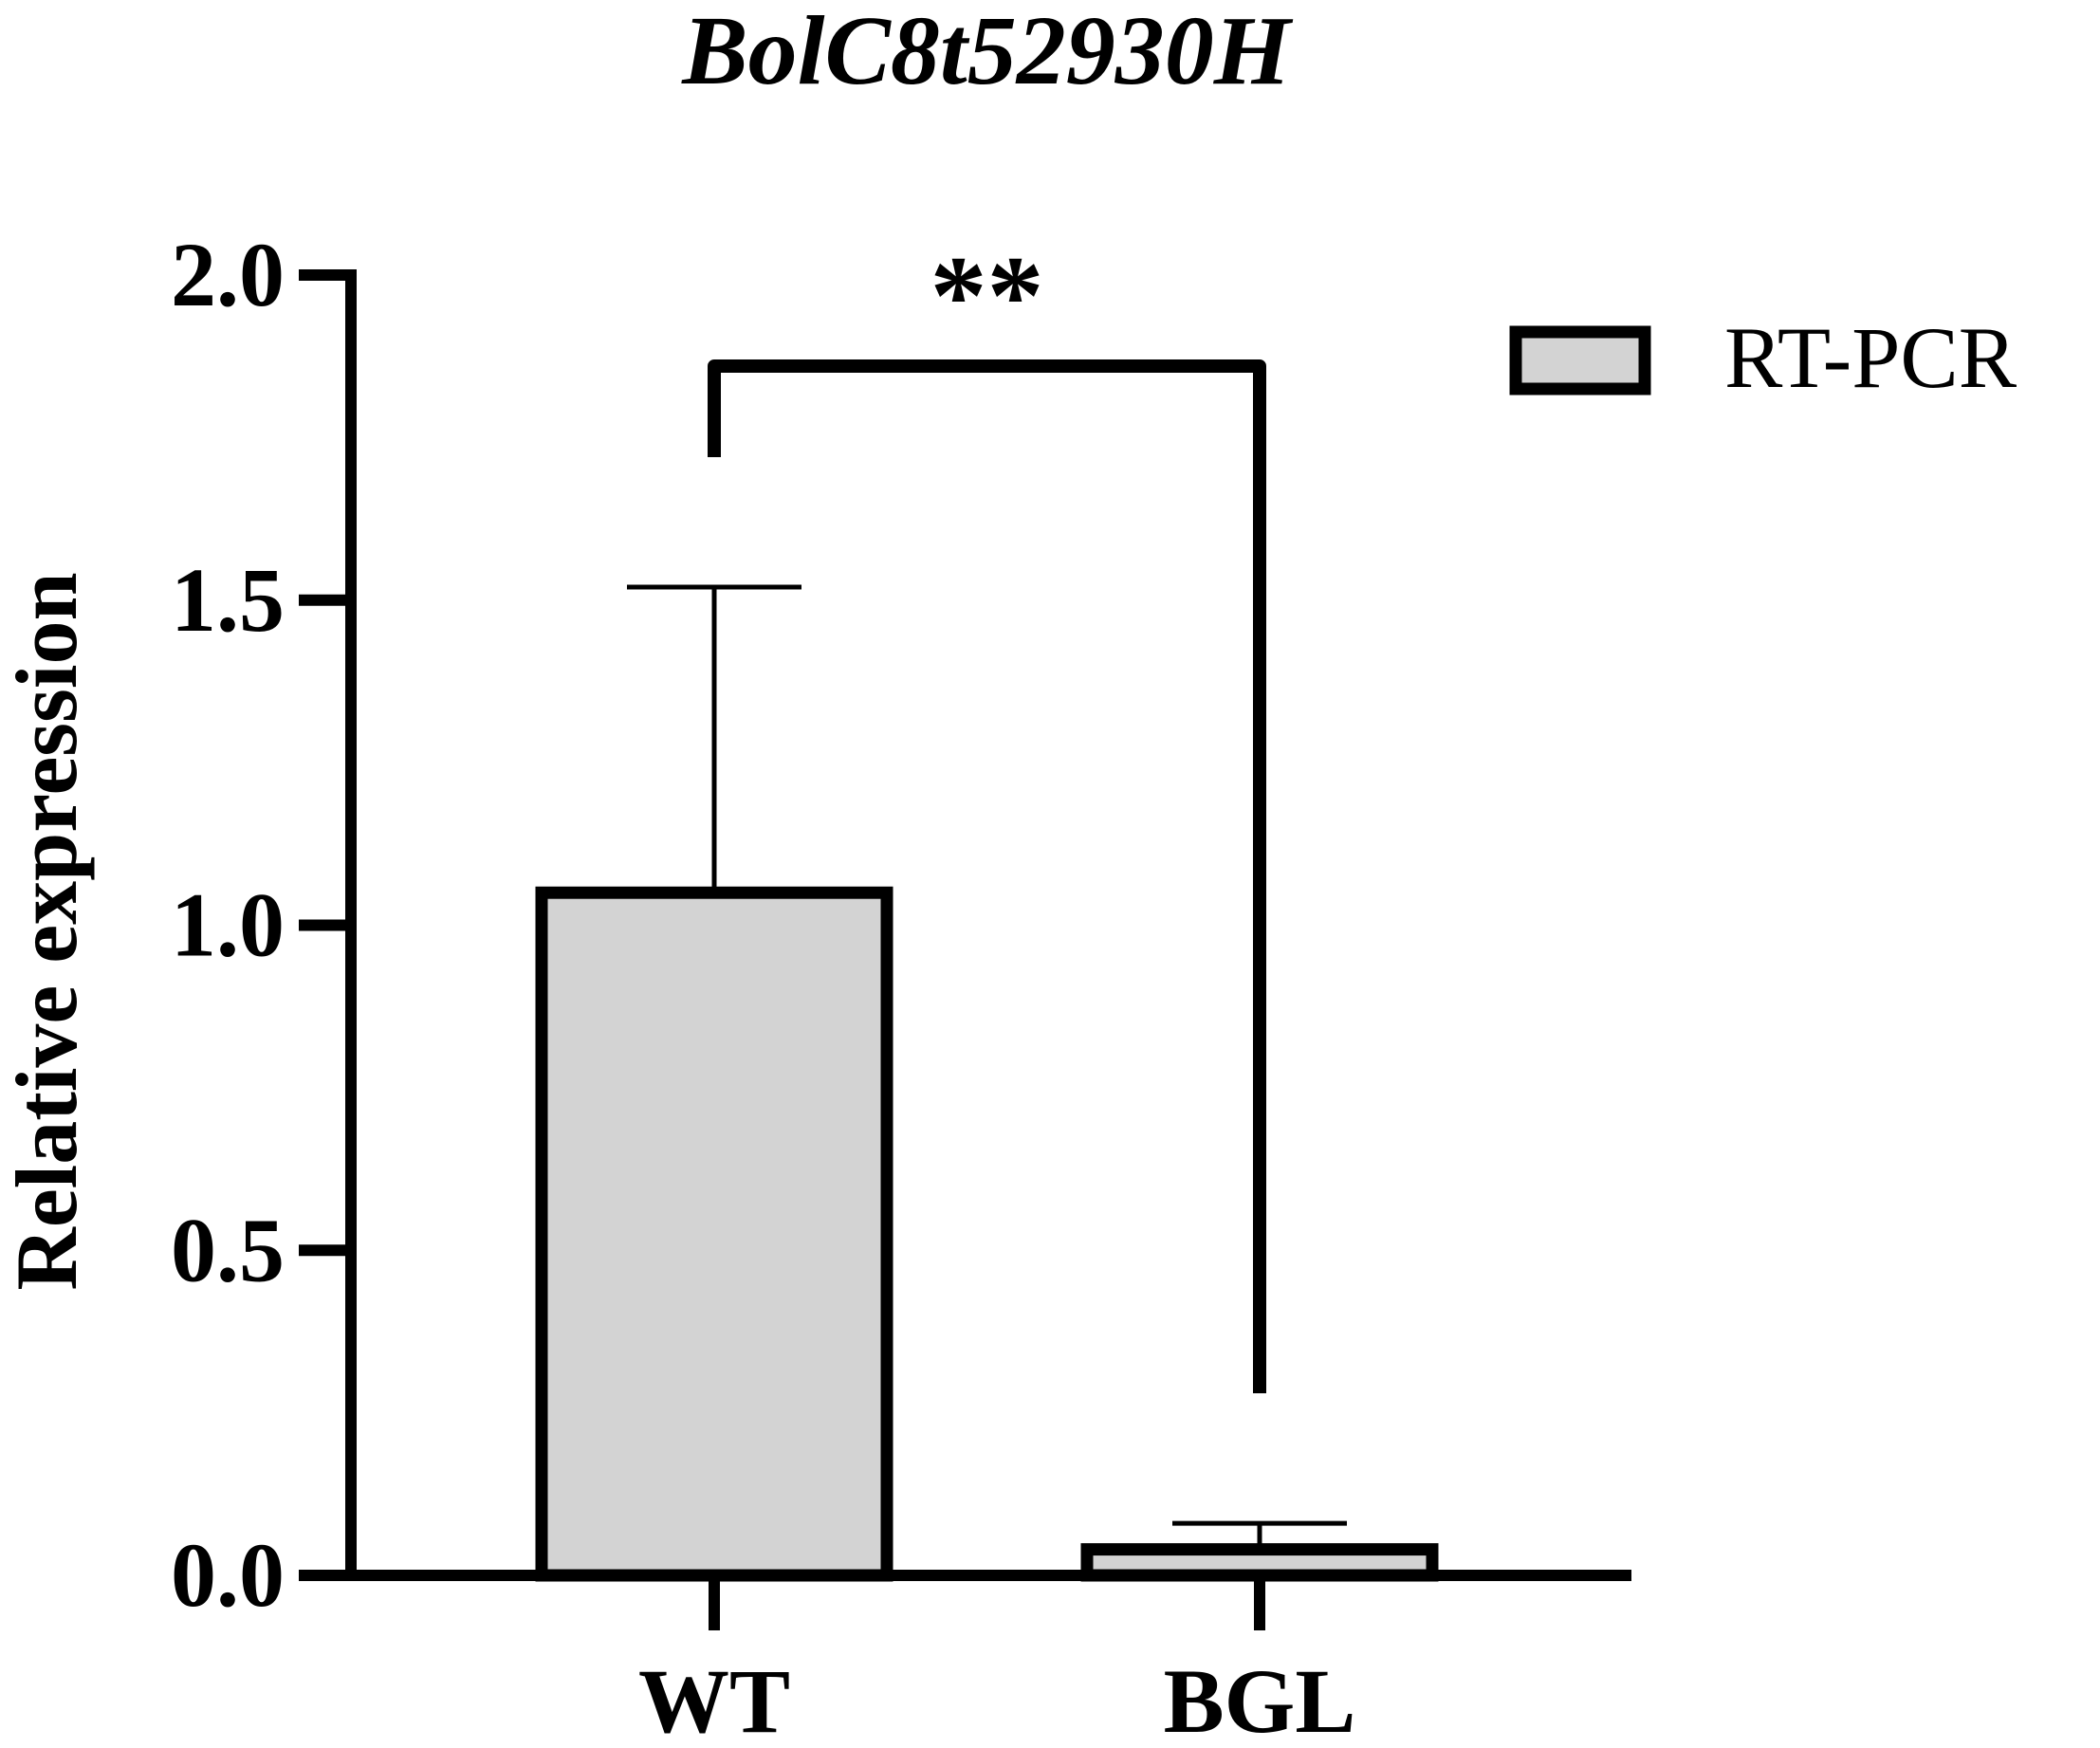 The height and width of the screenshot is (1748, 2100). I want to click on y-tick-label: 0.0, so click(228, 1575).